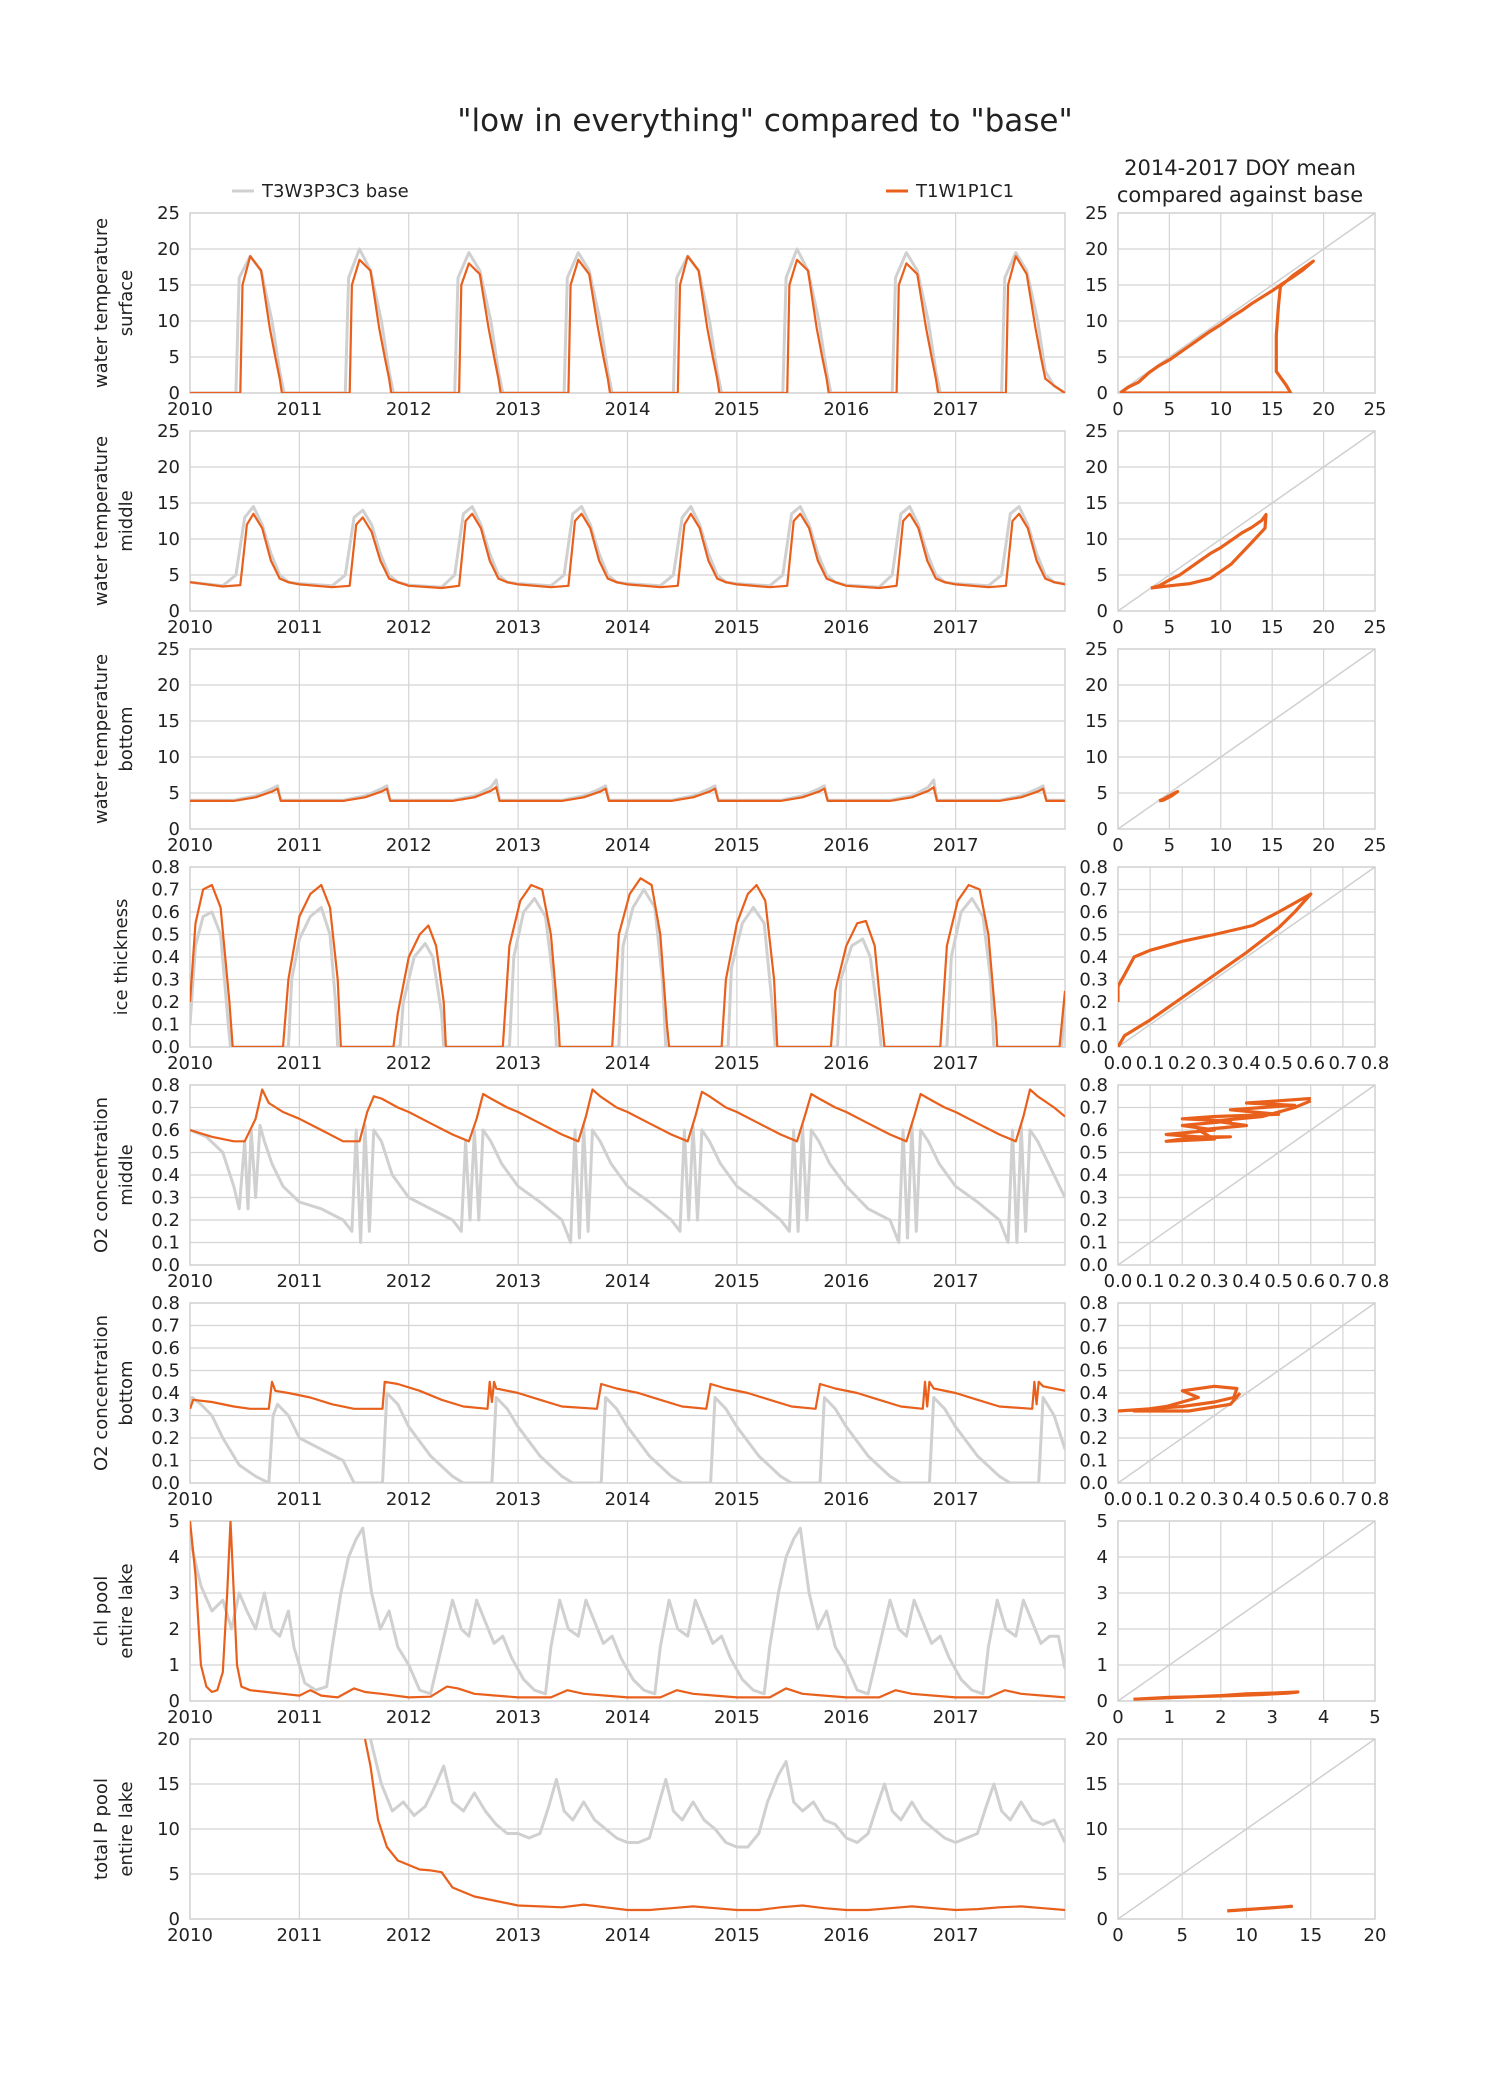 The width and height of the screenshot is (1500, 2100). Describe the element at coordinates (174, 829) in the screenshot. I see `y-tick-label: 0` at that location.